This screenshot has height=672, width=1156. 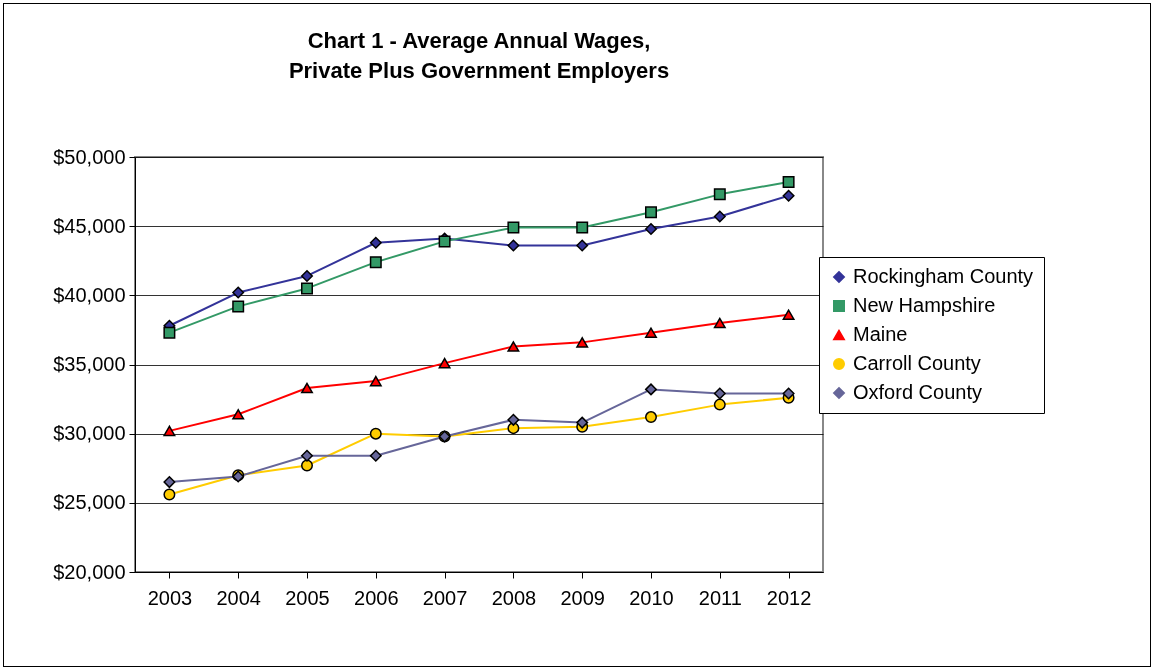 What do you see at coordinates (238, 597) in the screenshot?
I see `x-tick-label: 2004` at bounding box center [238, 597].